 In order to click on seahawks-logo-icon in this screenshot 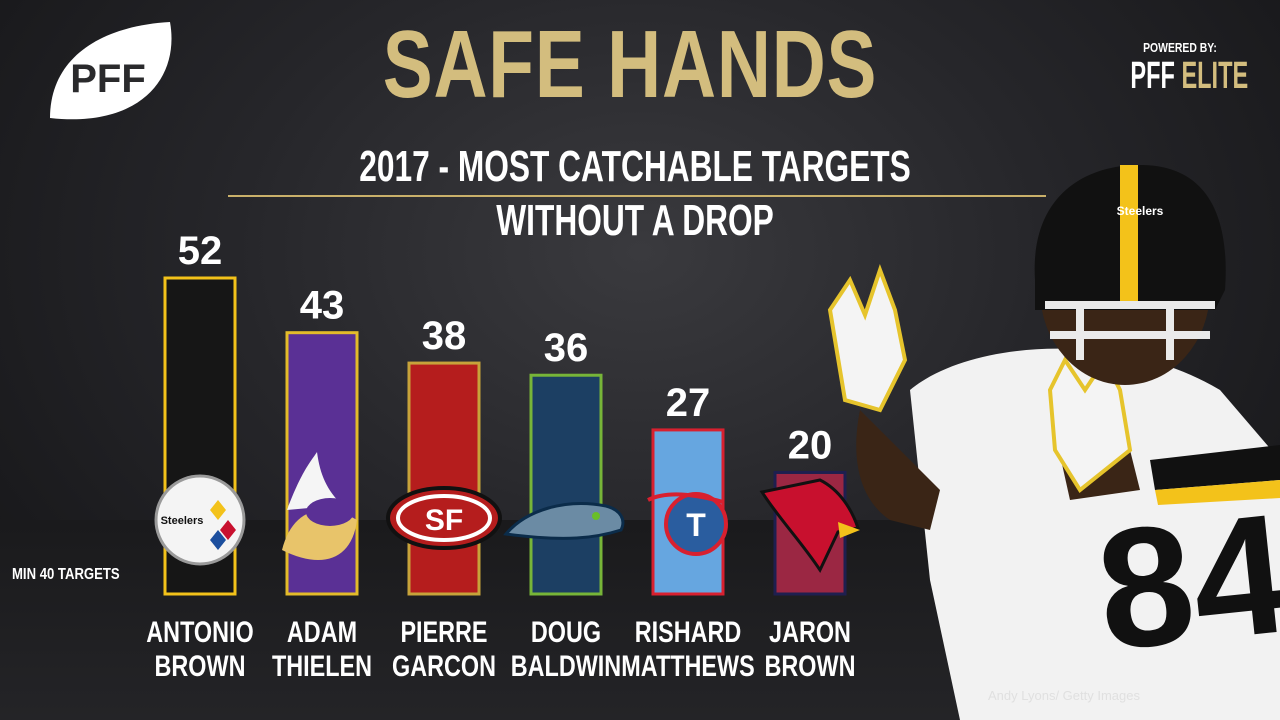, I will do `click(564, 521)`.